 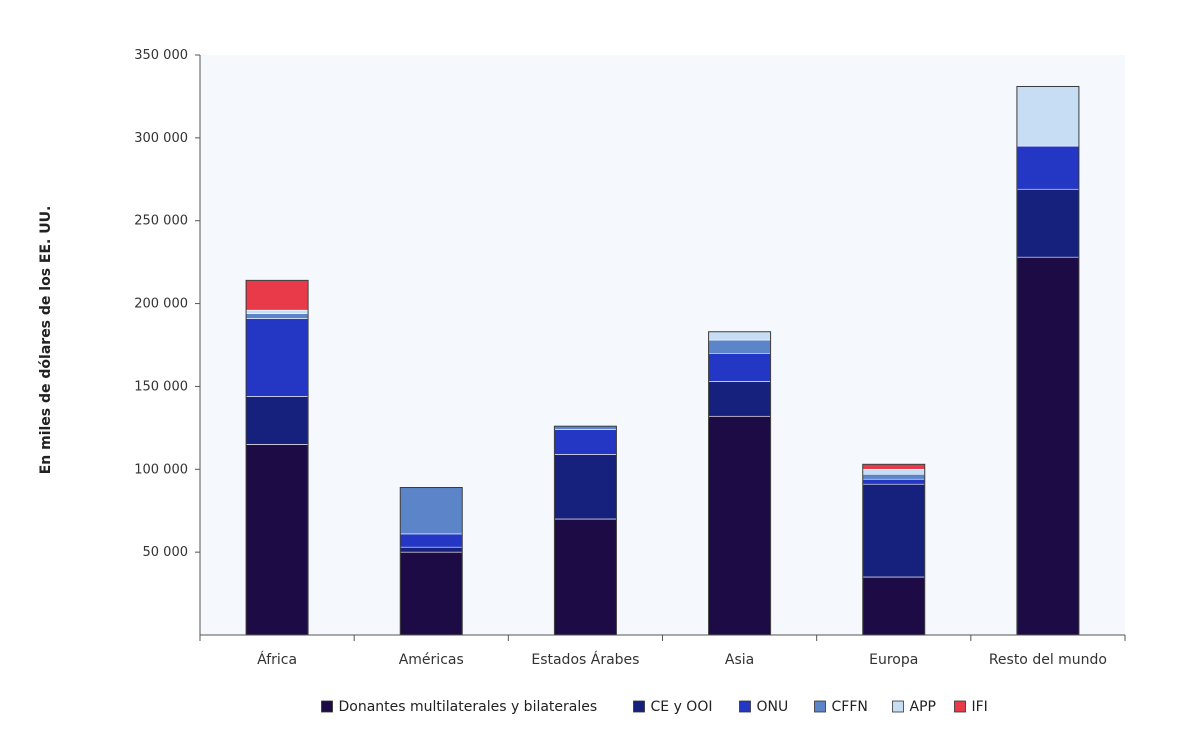 What do you see at coordinates (431, 660) in the screenshot?
I see `x-category-label: Américas` at bounding box center [431, 660].